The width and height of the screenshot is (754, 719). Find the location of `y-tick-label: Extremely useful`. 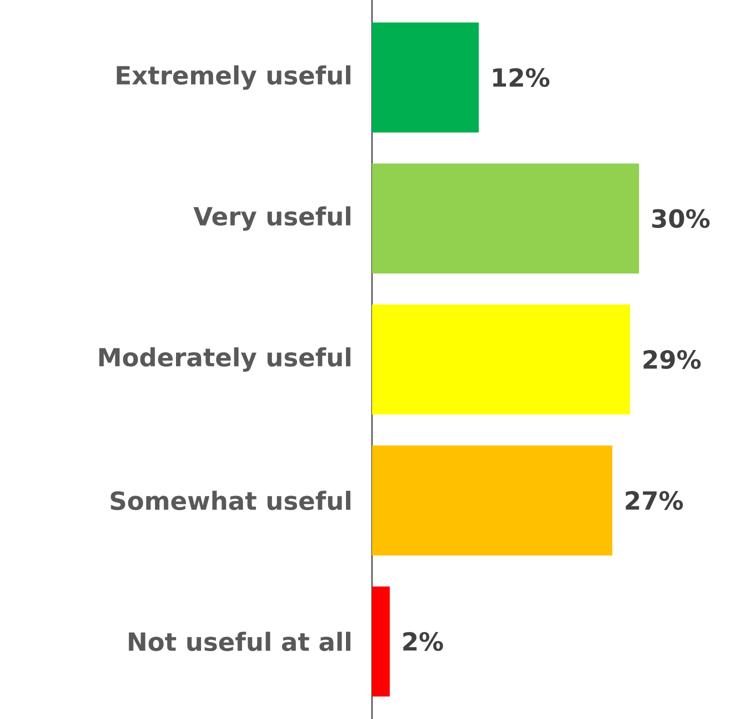

y-tick-label: Extremely useful is located at coordinates (233, 77).